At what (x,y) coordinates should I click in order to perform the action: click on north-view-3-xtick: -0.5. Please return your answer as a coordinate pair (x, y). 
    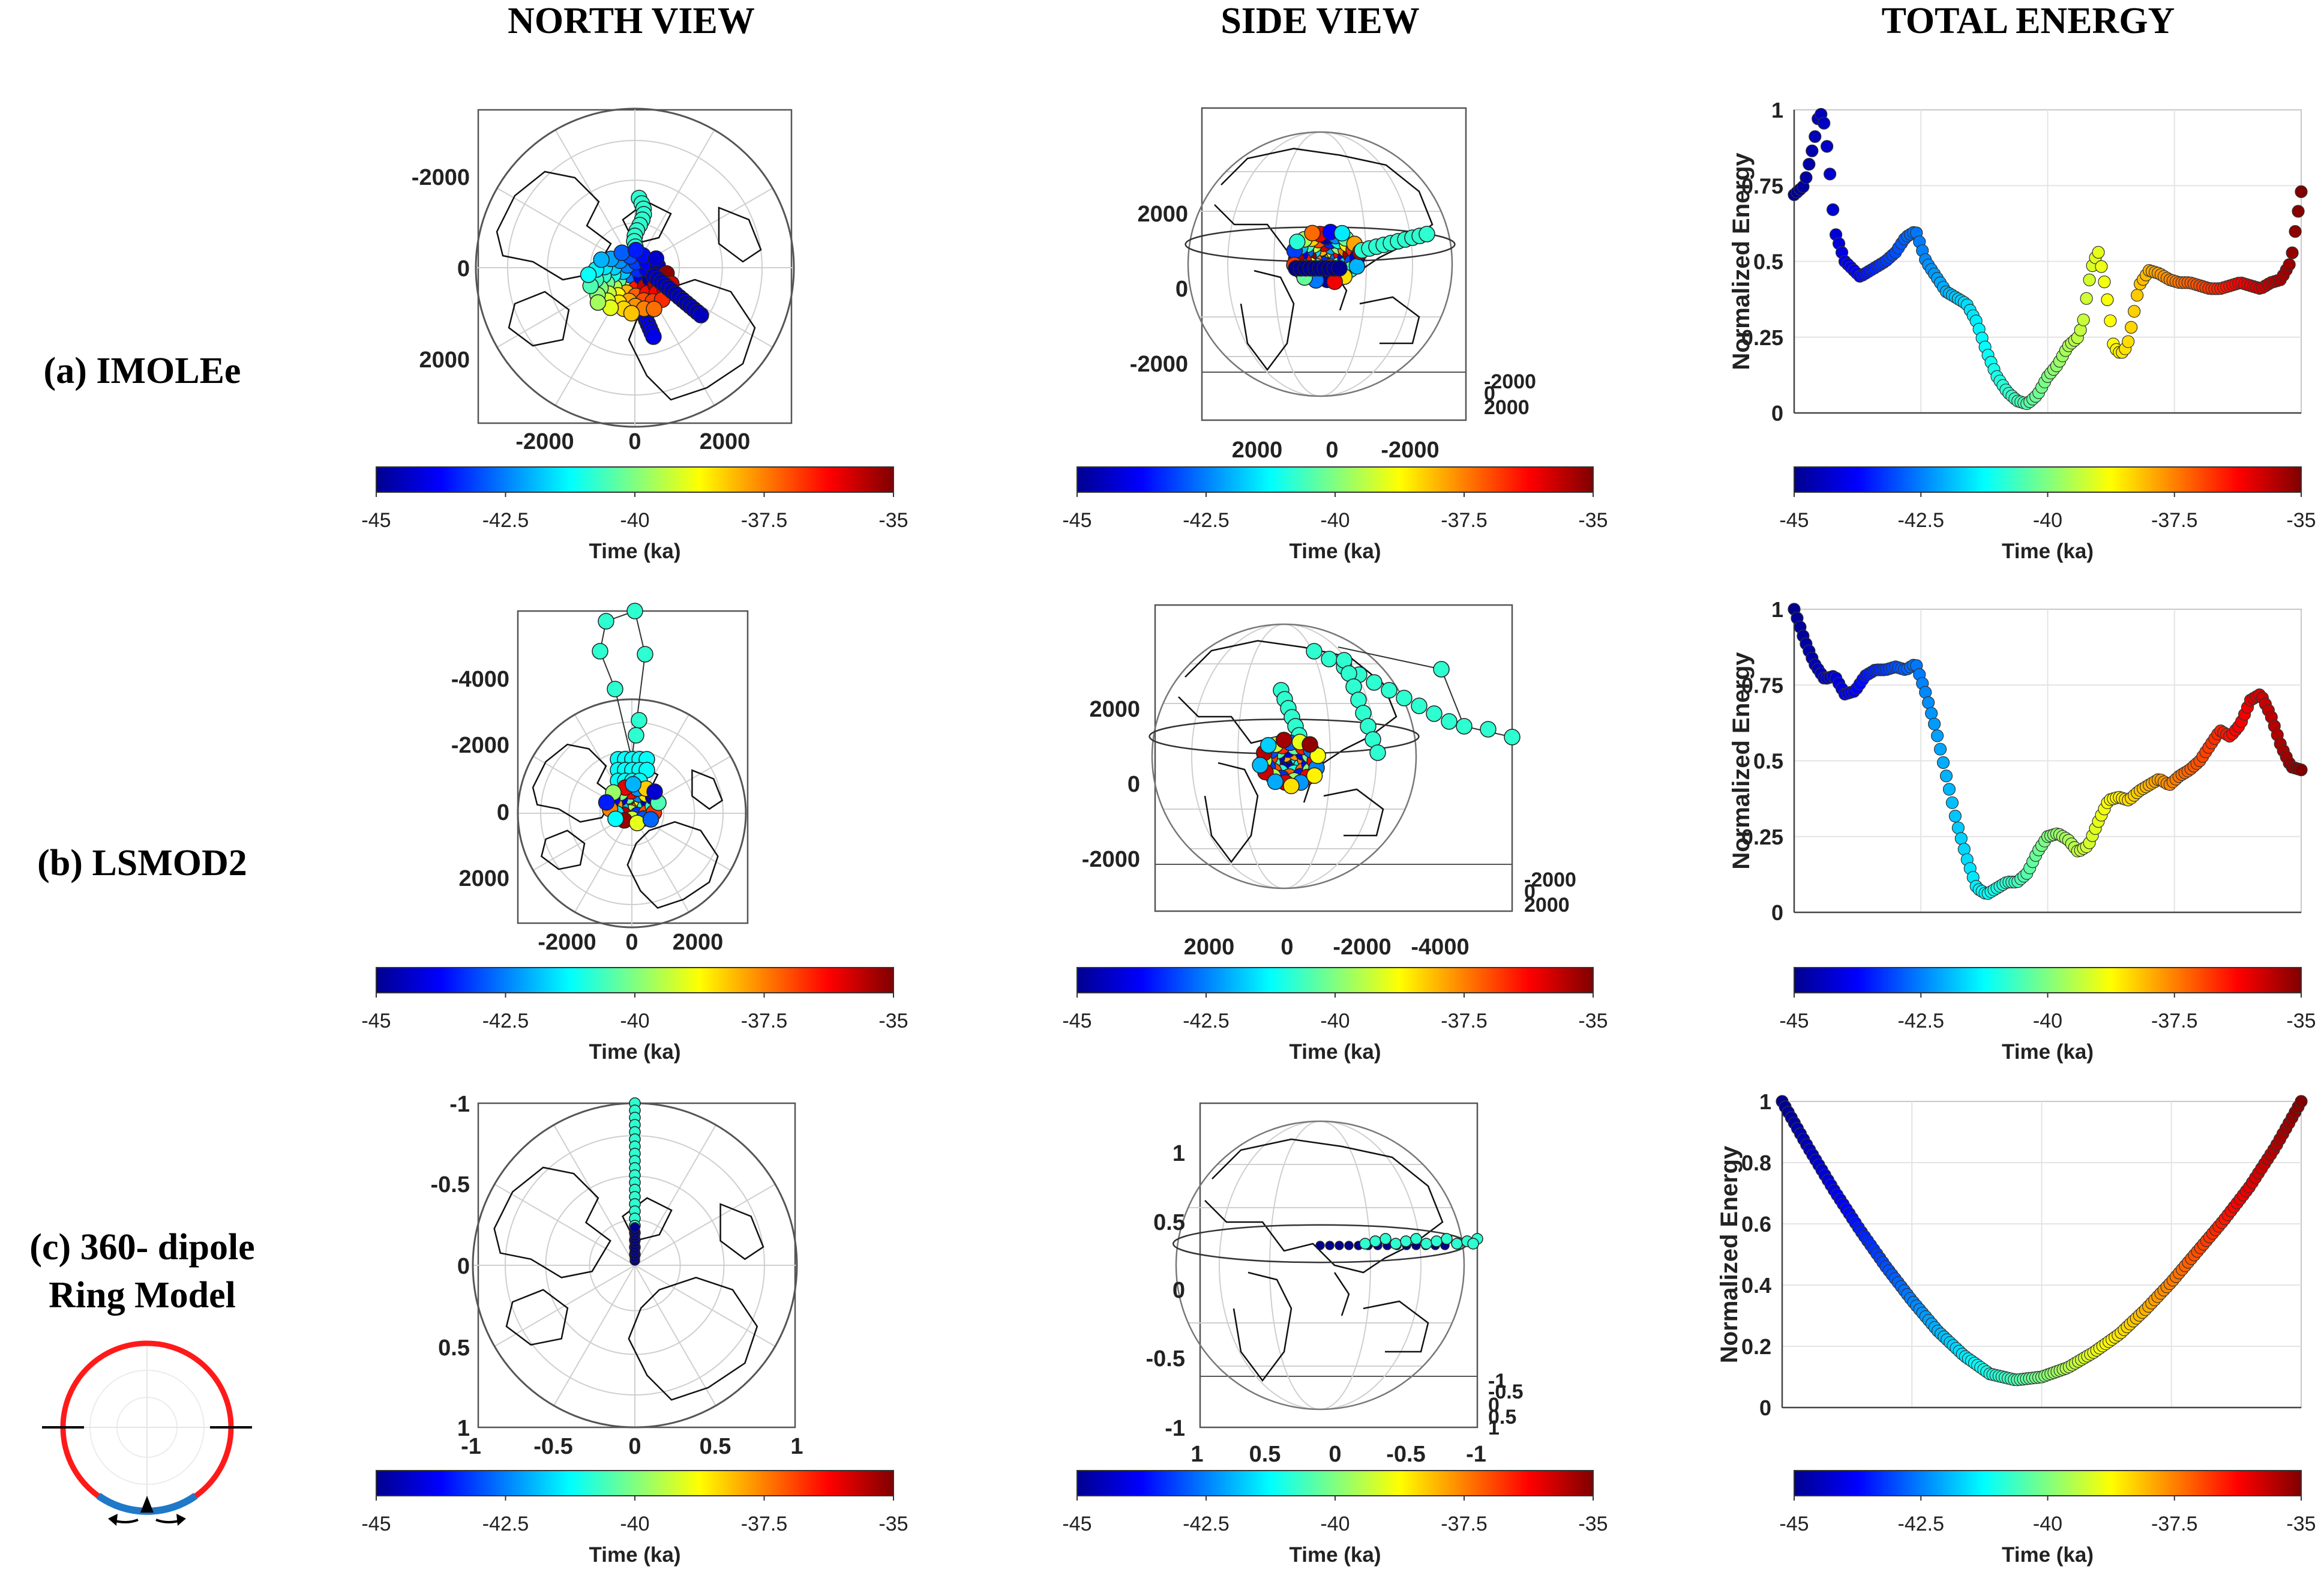
    Looking at the image, I should click on (552, 1446).